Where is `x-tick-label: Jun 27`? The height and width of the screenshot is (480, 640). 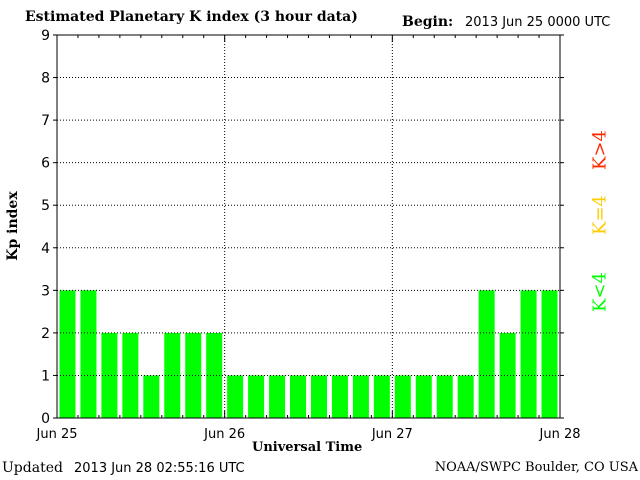 x-tick-label: Jun 27 is located at coordinates (392, 434).